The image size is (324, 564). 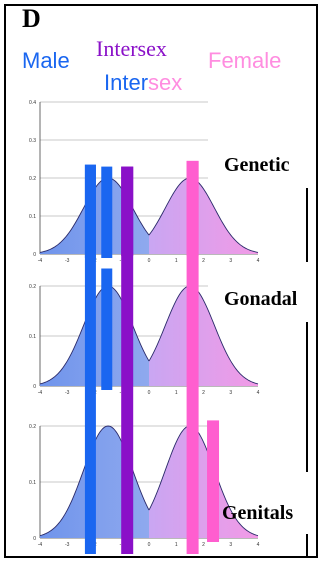 I want to click on y-tick-label: 0.4, so click(x=32, y=103).